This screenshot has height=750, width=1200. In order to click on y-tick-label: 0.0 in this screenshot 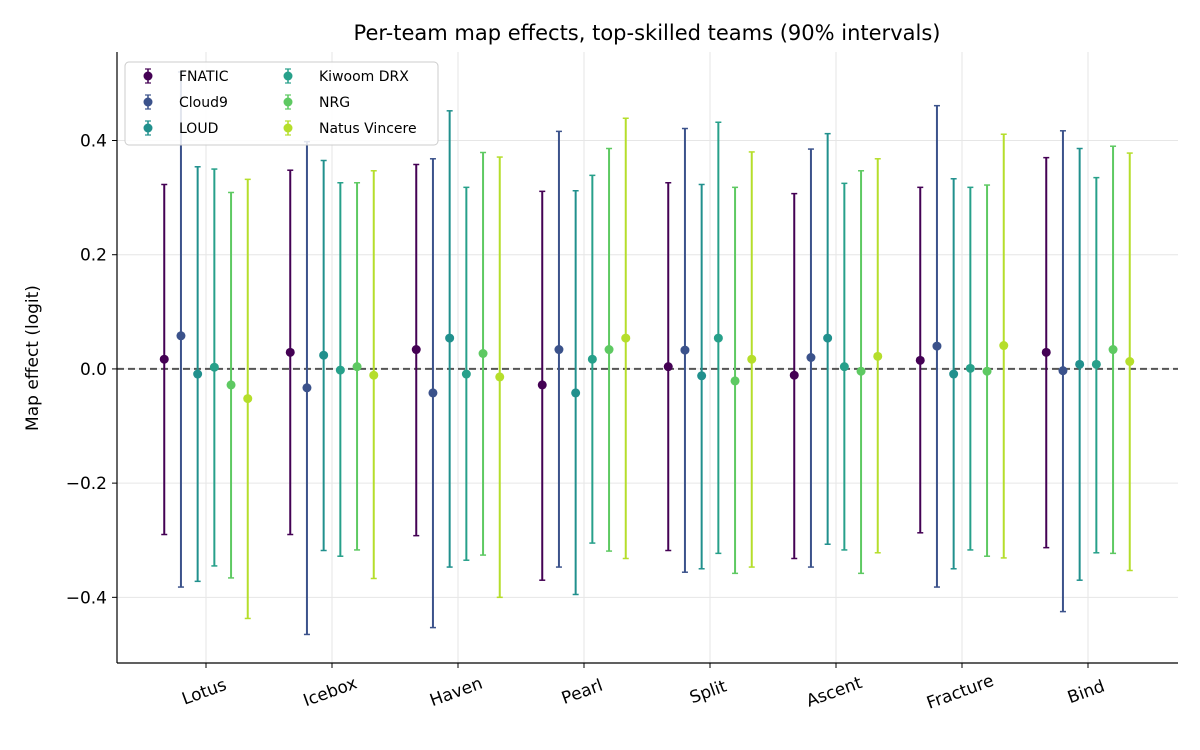, I will do `click(93, 370)`.